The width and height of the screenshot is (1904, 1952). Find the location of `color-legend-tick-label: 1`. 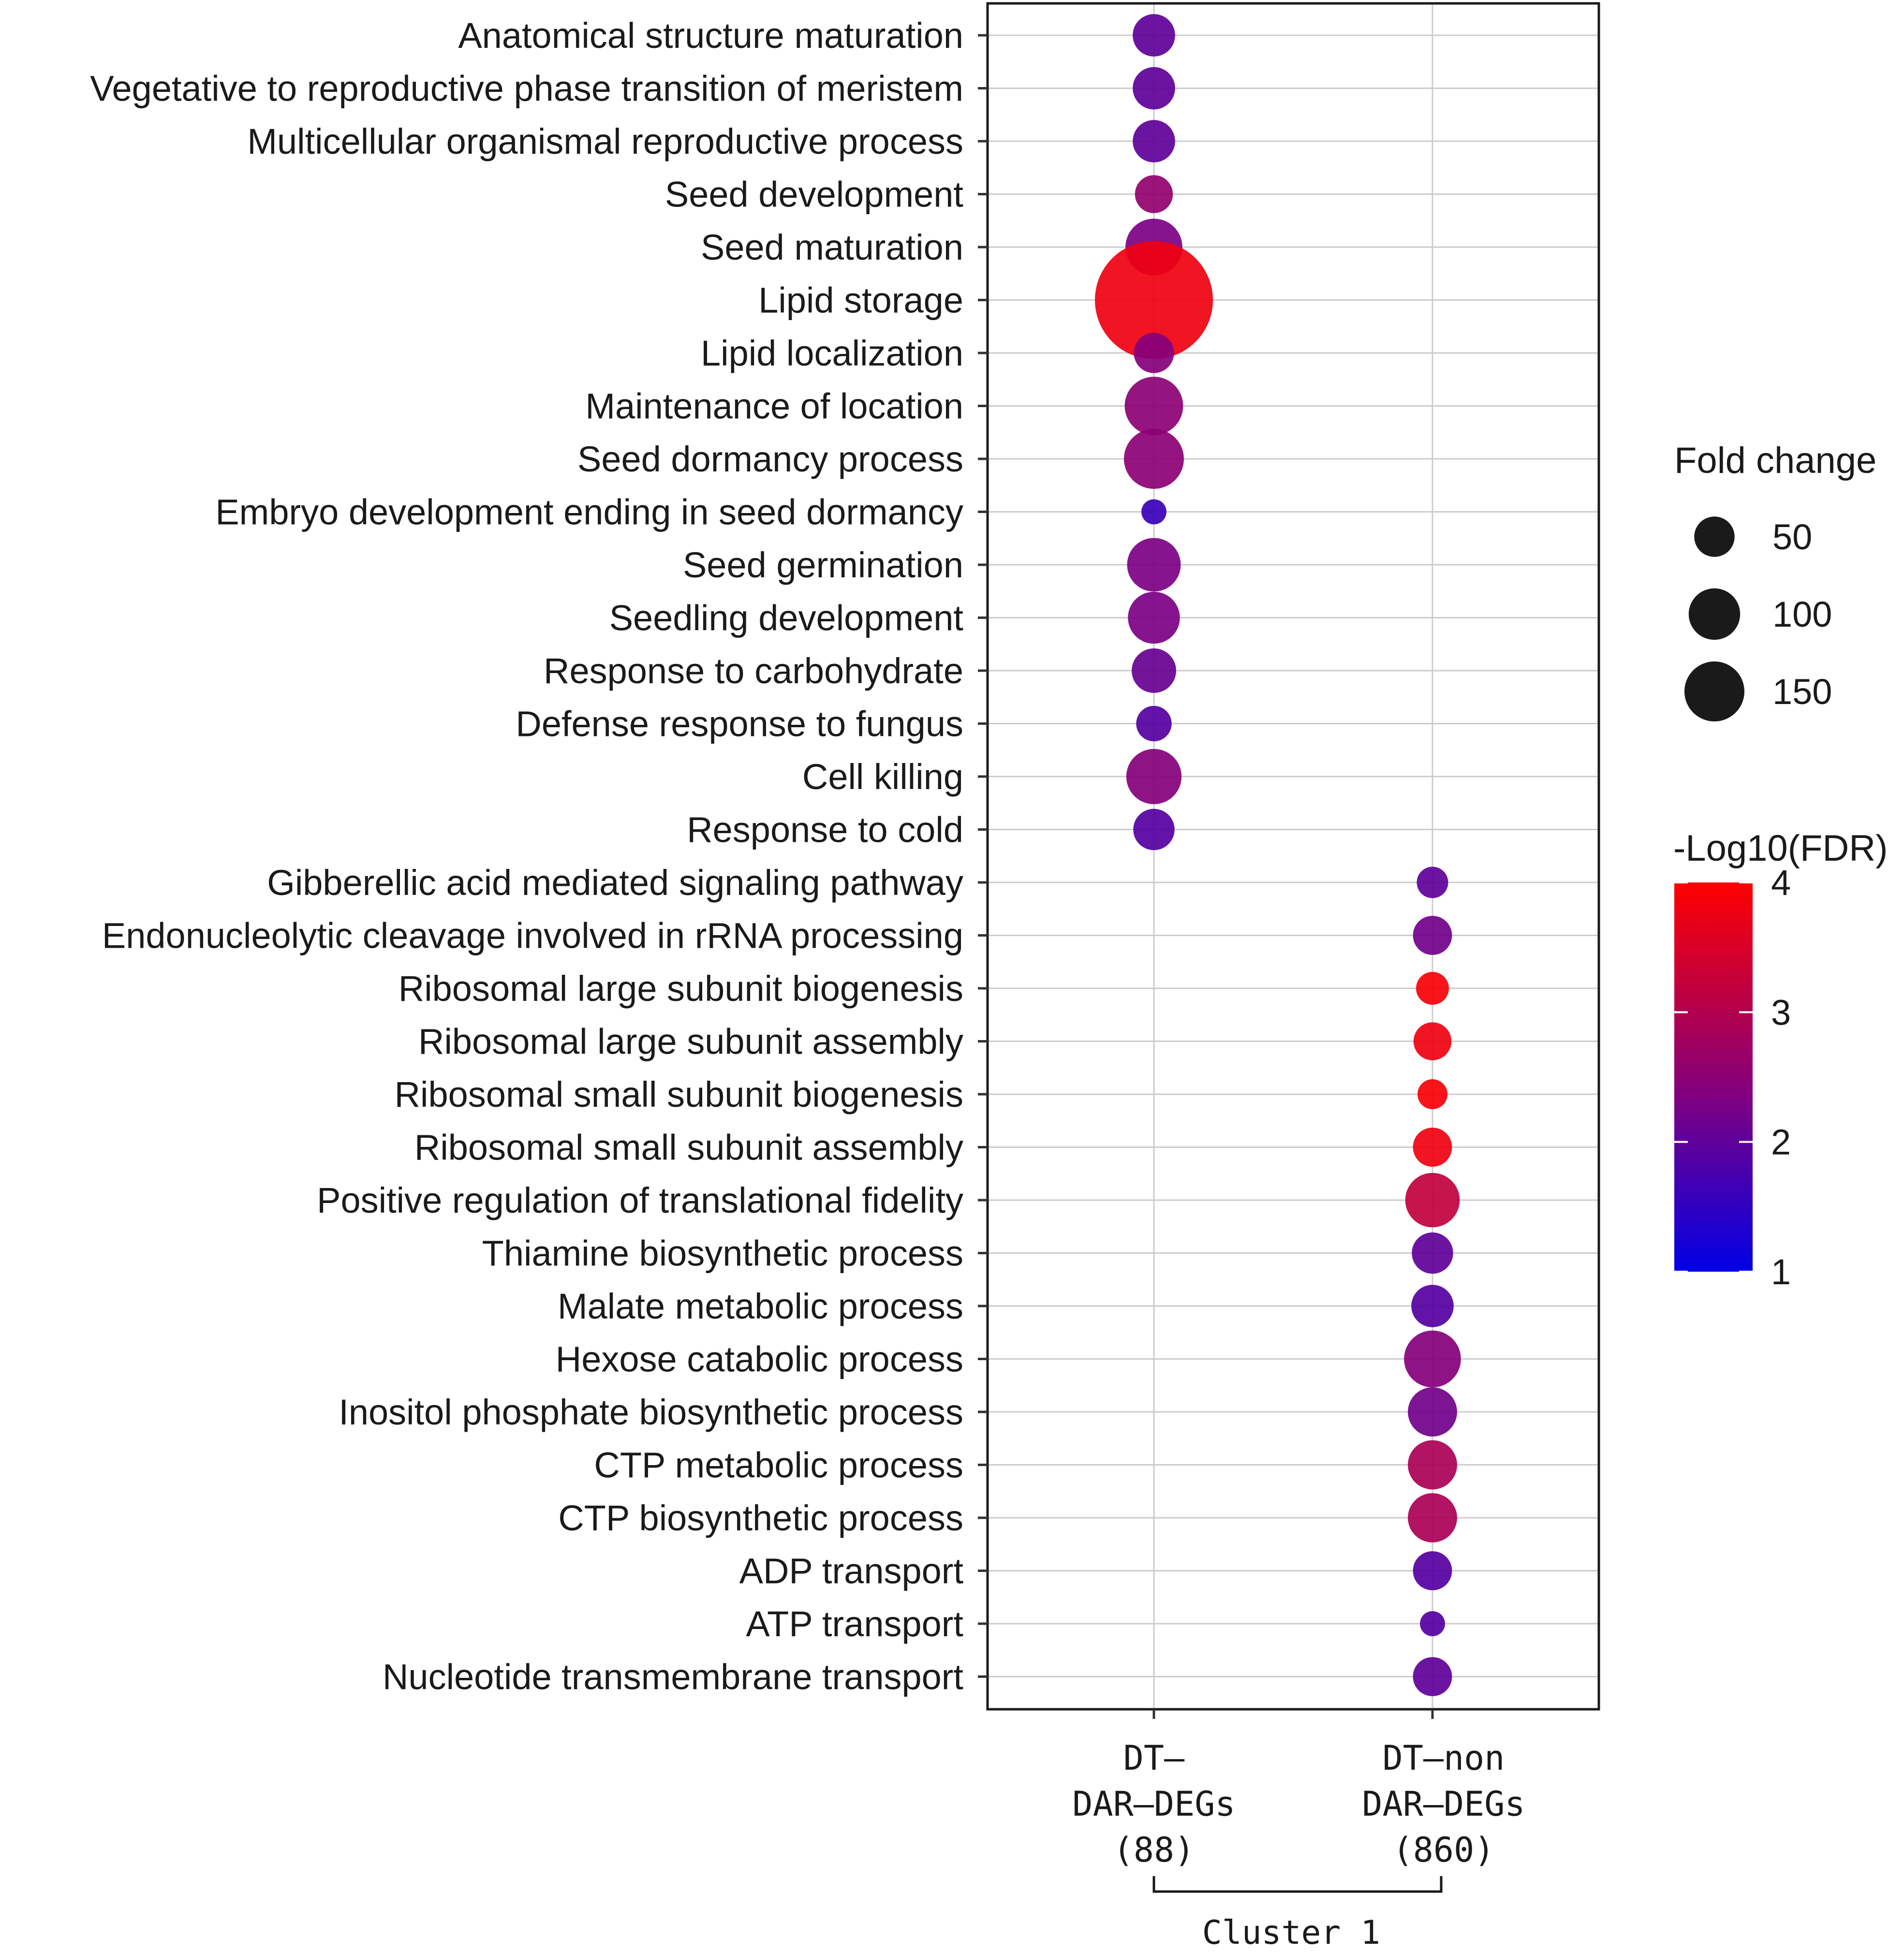

color-legend-tick-label: 1 is located at coordinates (1781, 1272).